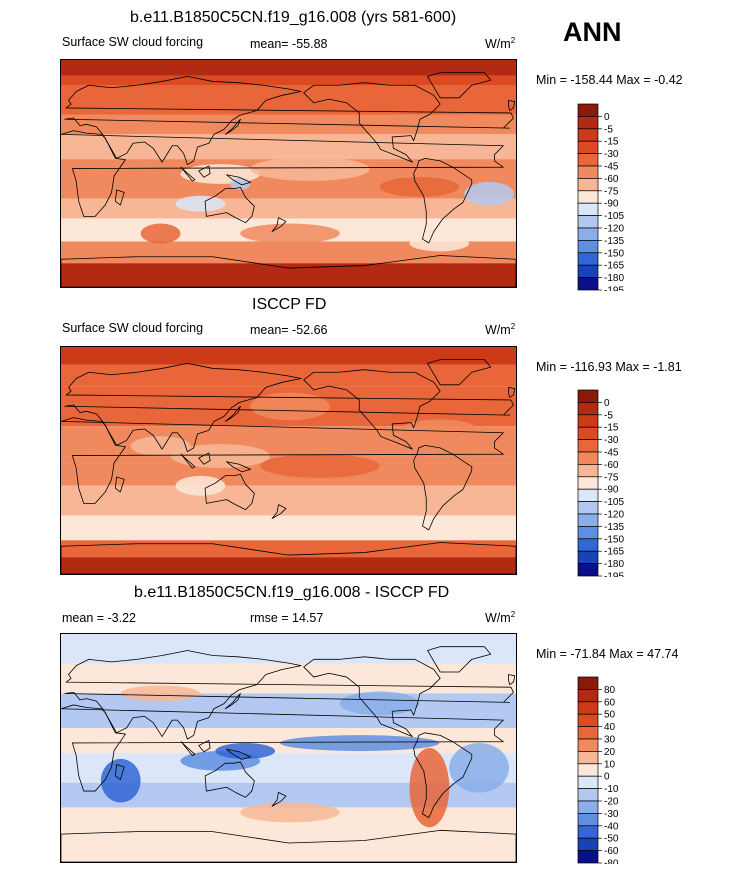  I want to click on panel3-colorbar-tick-label: 10, so click(610, 764).